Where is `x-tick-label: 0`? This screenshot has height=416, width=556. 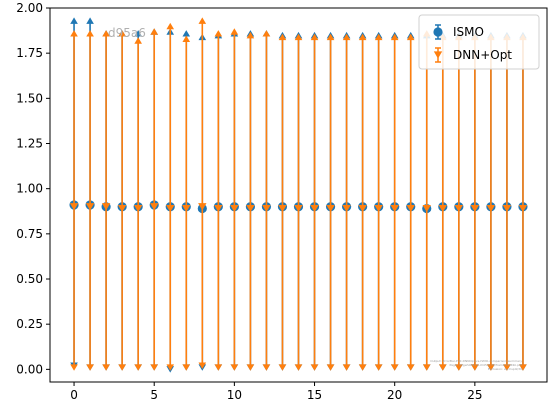 x-tick-label: 0 is located at coordinates (74, 395).